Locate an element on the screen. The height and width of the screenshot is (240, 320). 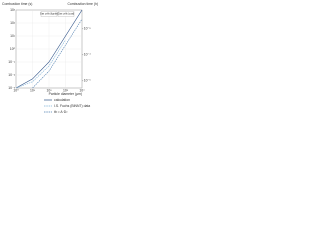
legend-label: calculation is located at coordinates (62, 100).